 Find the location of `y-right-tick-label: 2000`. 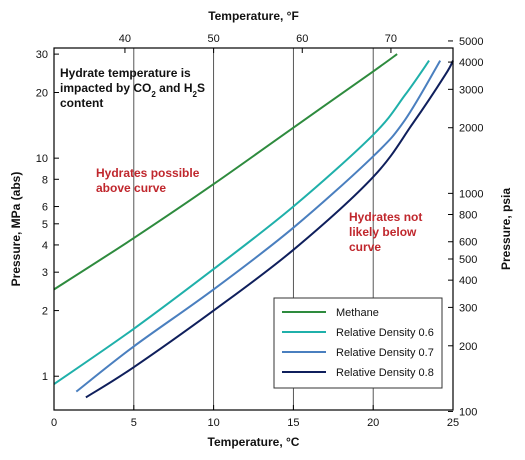

y-right-tick-label: 2000 is located at coordinates (471, 129).